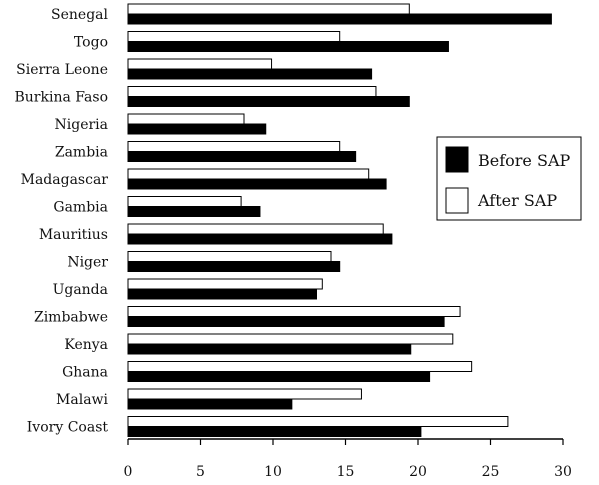  I want to click on legend-swatch-before-sap, so click(457, 159).